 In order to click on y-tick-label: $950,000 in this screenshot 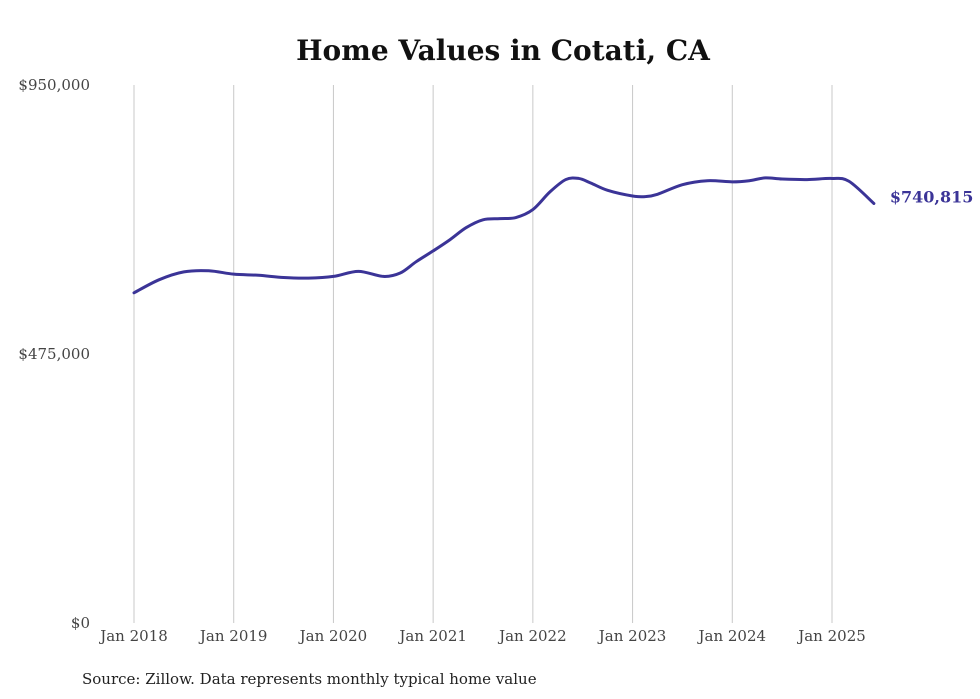, I will do `click(54, 85)`.